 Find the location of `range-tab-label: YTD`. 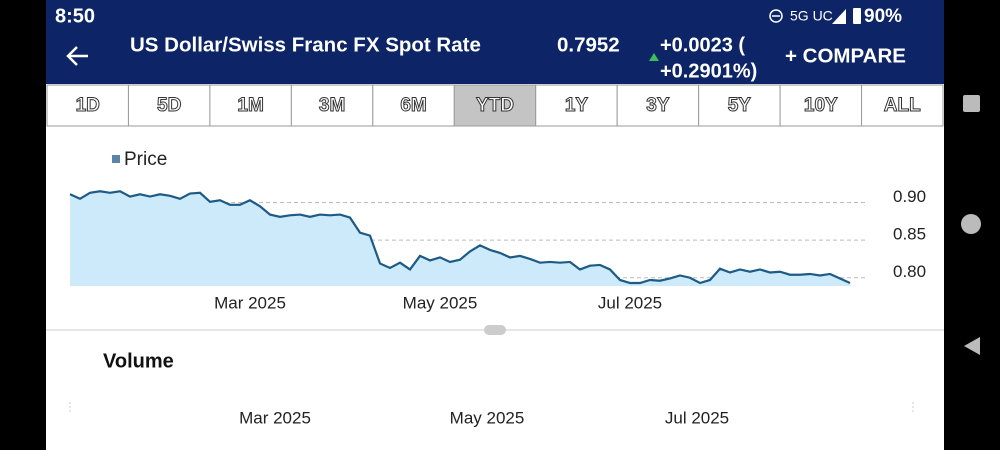

range-tab-label: YTD is located at coordinates (495, 106).